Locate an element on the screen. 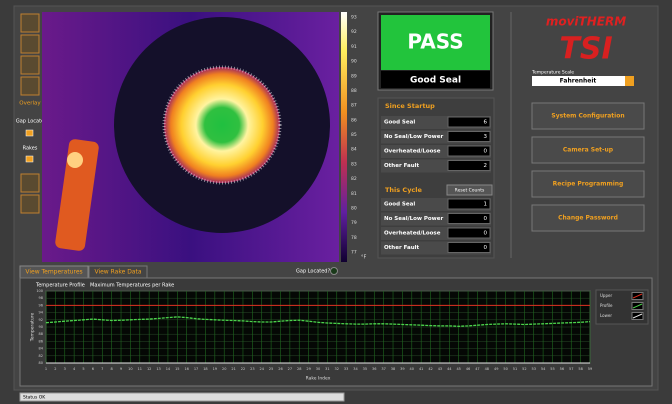 Image resolution: width=672 pixels, height=404 pixels. save-tool is located at coordinates (30, 204).